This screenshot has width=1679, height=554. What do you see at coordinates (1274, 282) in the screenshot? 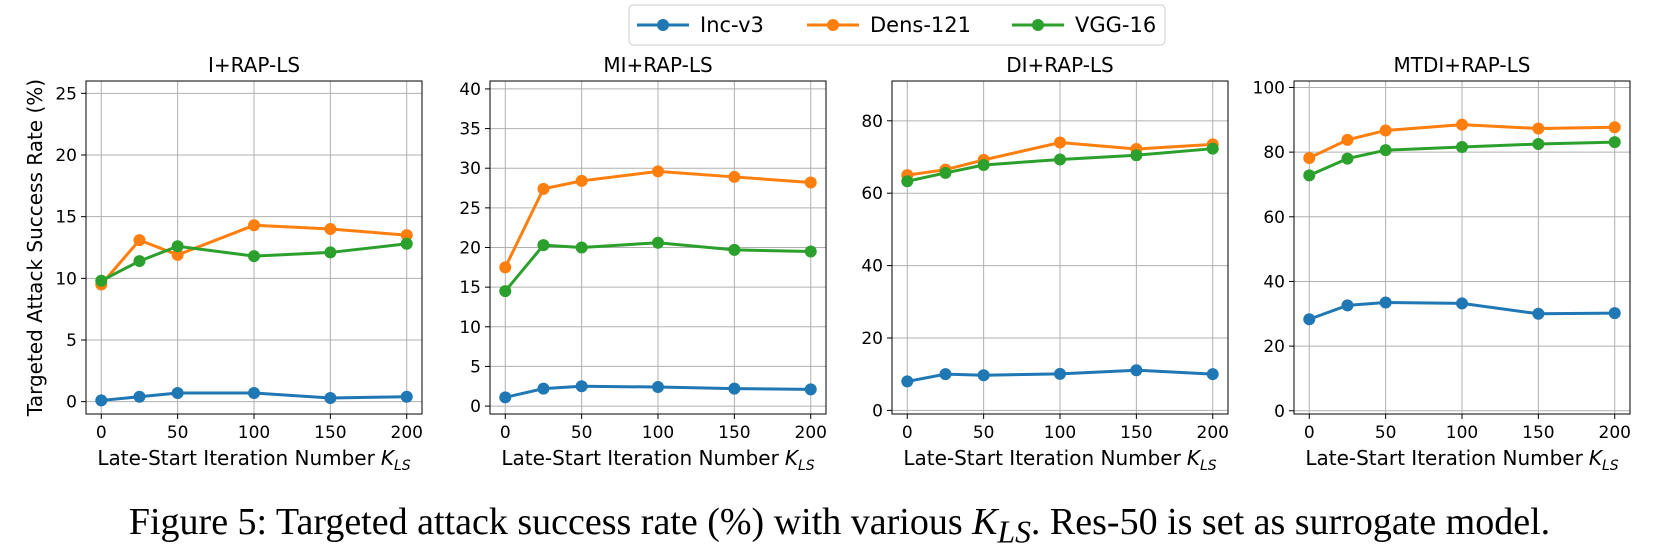
I see `y-tick-label: 40` at bounding box center [1274, 282].